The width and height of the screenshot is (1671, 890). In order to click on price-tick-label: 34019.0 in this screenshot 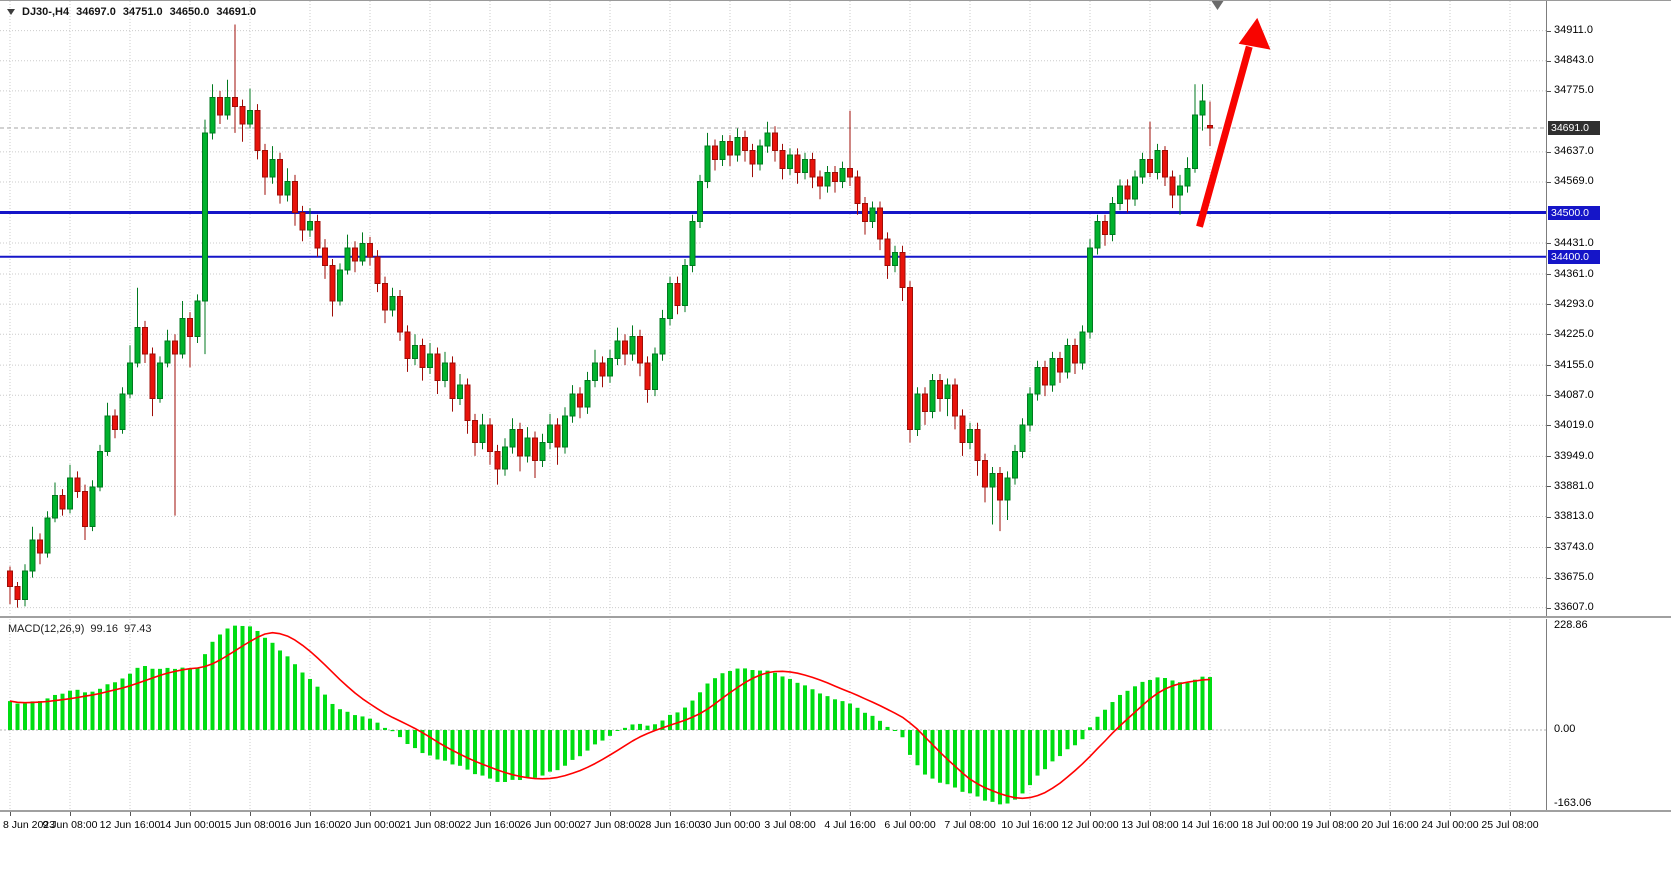, I will do `click(1574, 424)`.